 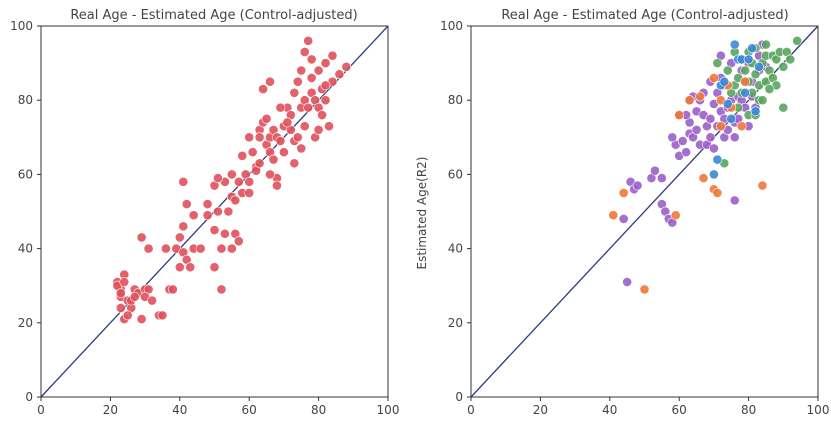 What do you see at coordinates (455, 323) in the screenshot?
I see `right-y-tick-label: 20` at bounding box center [455, 323].